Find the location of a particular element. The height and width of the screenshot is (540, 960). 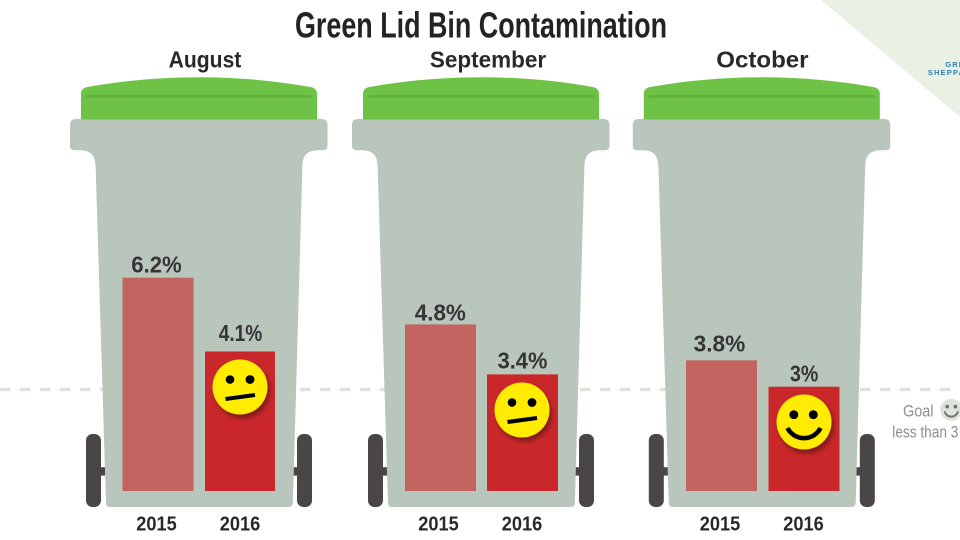

svg-text: 6.2% is located at coordinates (156, 265).